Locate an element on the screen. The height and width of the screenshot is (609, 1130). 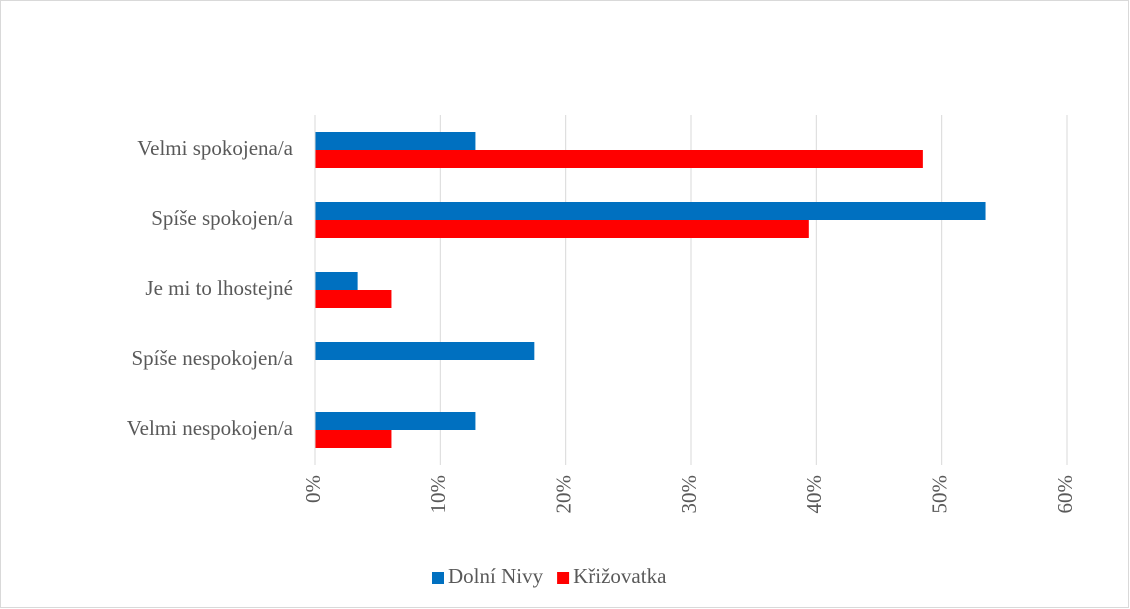
x-tick-label: 10% is located at coordinates (438, 494).